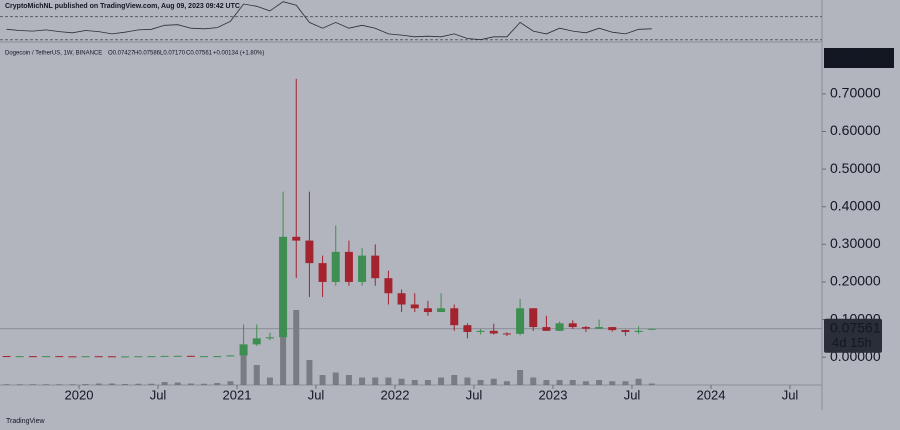 The height and width of the screenshot is (430, 900). What do you see at coordinates (849, 57) in the screenshot?
I see `currency: USDT` at bounding box center [849, 57].